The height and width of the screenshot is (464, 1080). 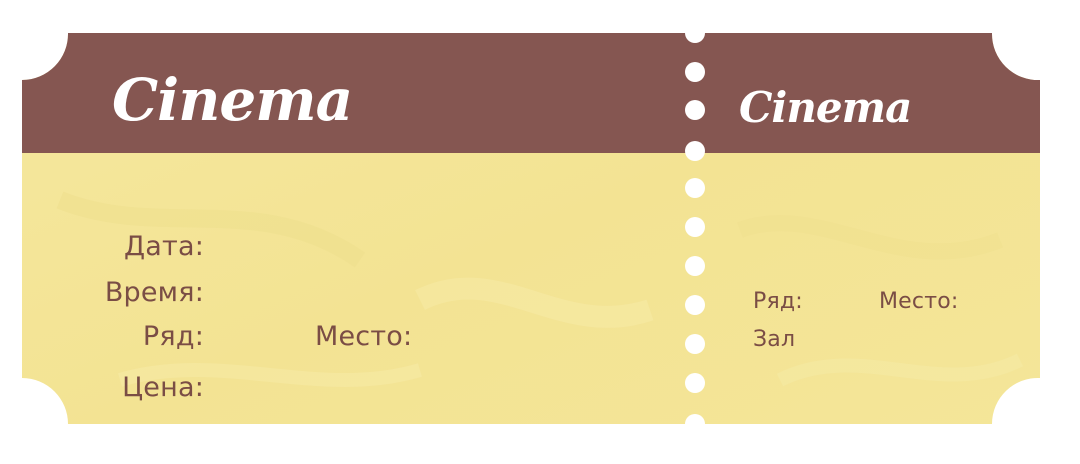 I want to click on main-logo: Cinema, so click(x=232, y=100).